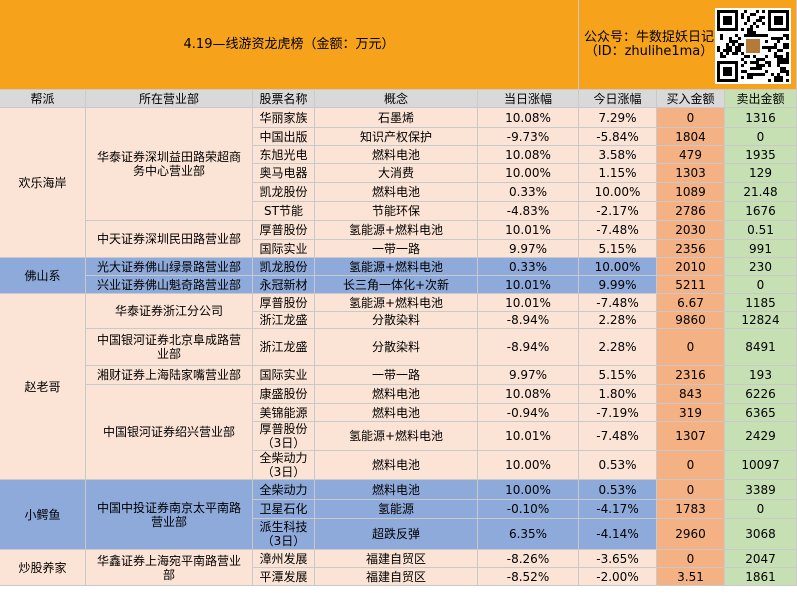 The height and width of the screenshot is (604, 797). What do you see at coordinates (761, 436) in the screenshot?
I see `sell-amount: 2429` at bounding box center [761, 436].